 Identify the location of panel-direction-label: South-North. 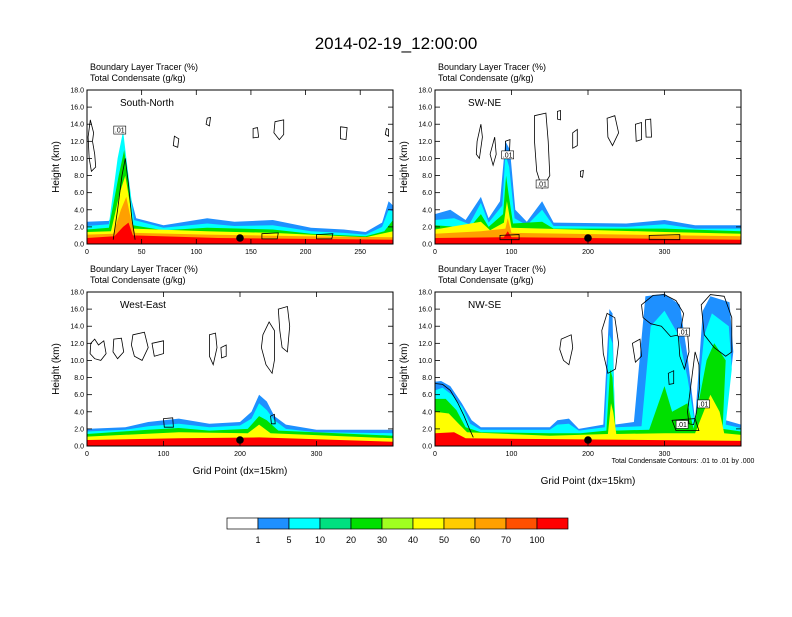
(147, 103).